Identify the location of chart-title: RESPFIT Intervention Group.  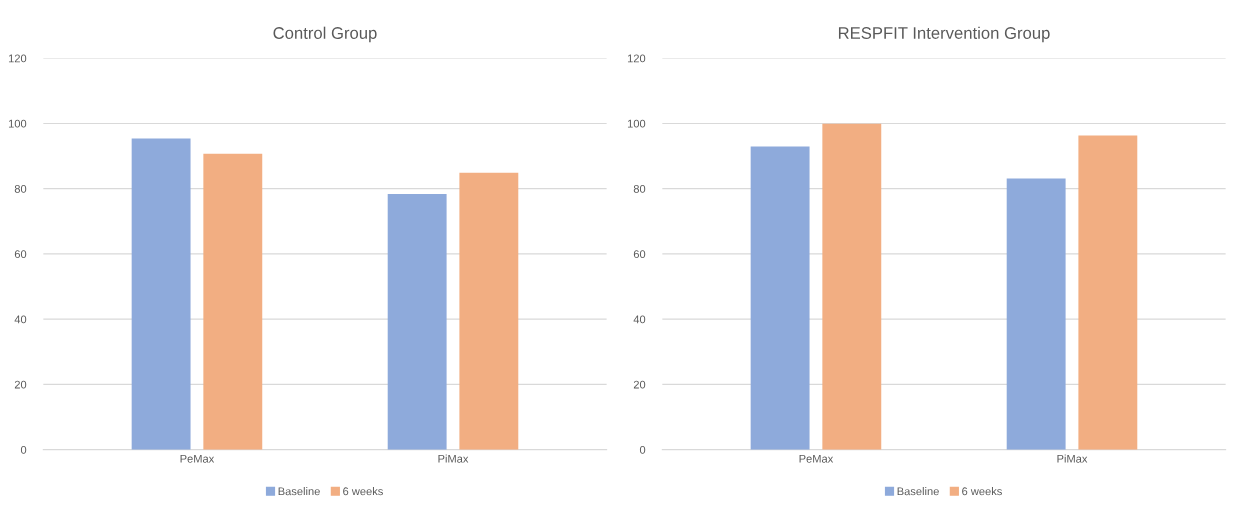
(944, 34).